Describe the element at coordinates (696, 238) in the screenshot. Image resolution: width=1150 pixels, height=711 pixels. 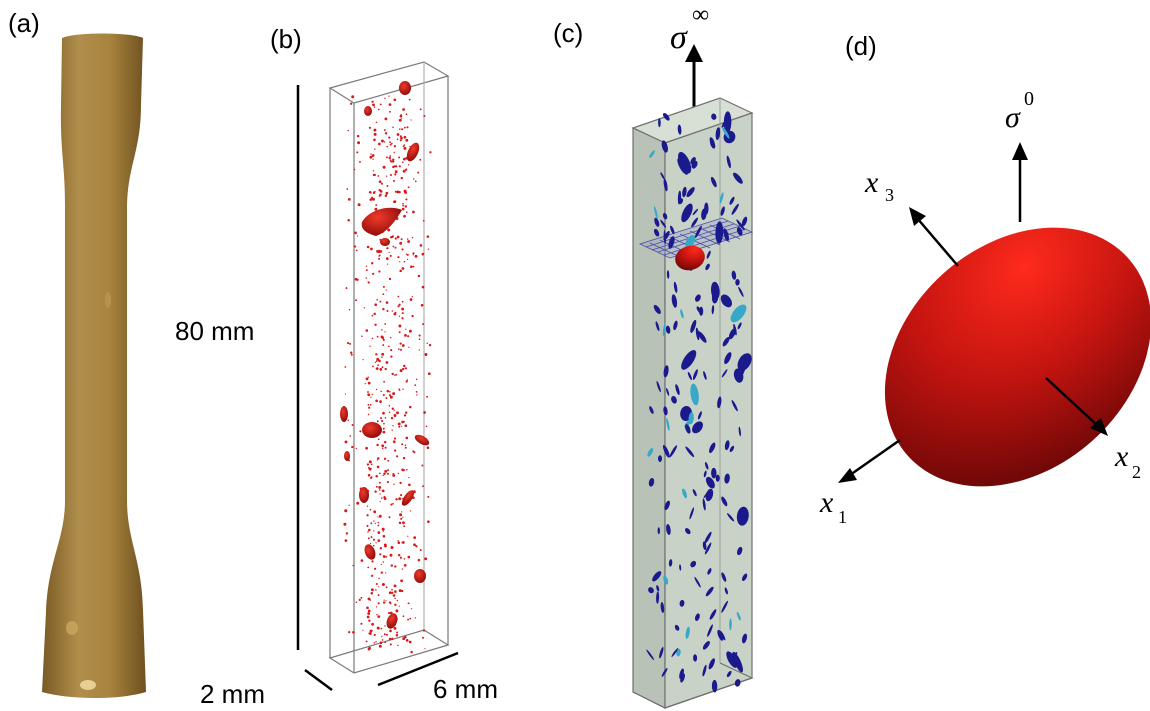
I see `cross-section-mesh` at that location.